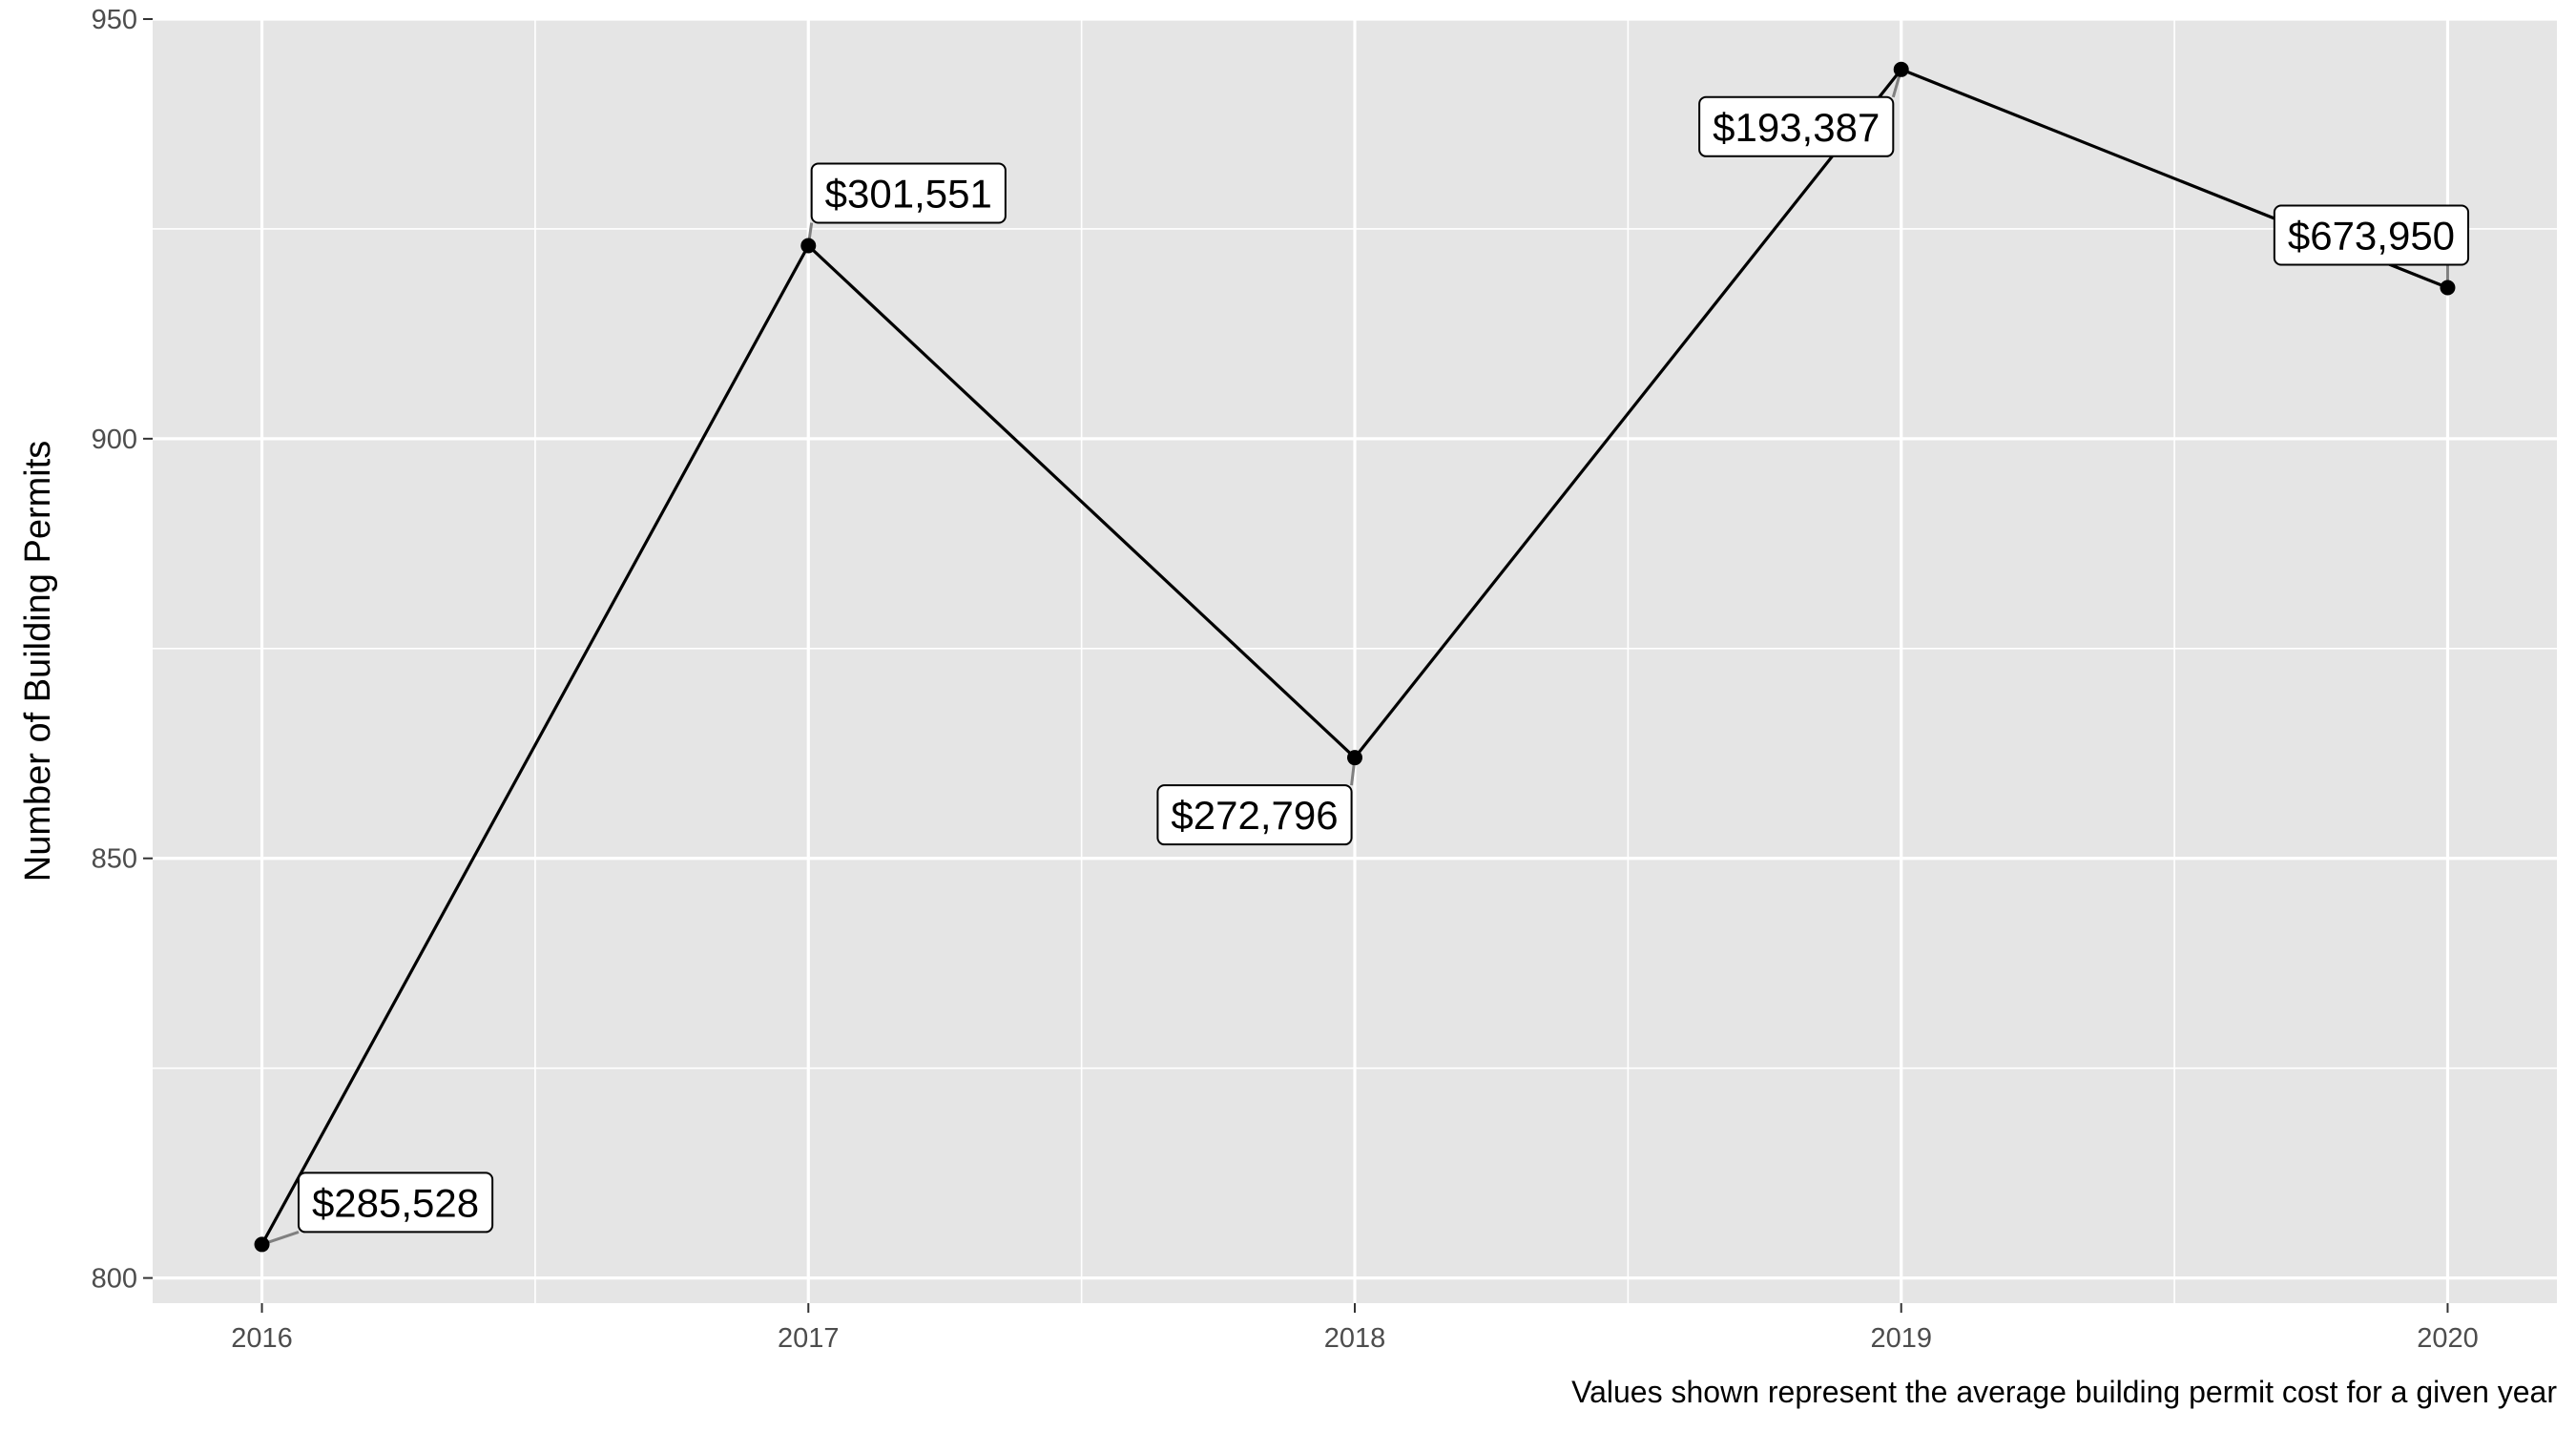 Image resolution: width=2576 pixels, height=1431 pixels. Describe the element at coordinates (114, 859) in the screenshot. I see `y-tick-label: 850` at that location.